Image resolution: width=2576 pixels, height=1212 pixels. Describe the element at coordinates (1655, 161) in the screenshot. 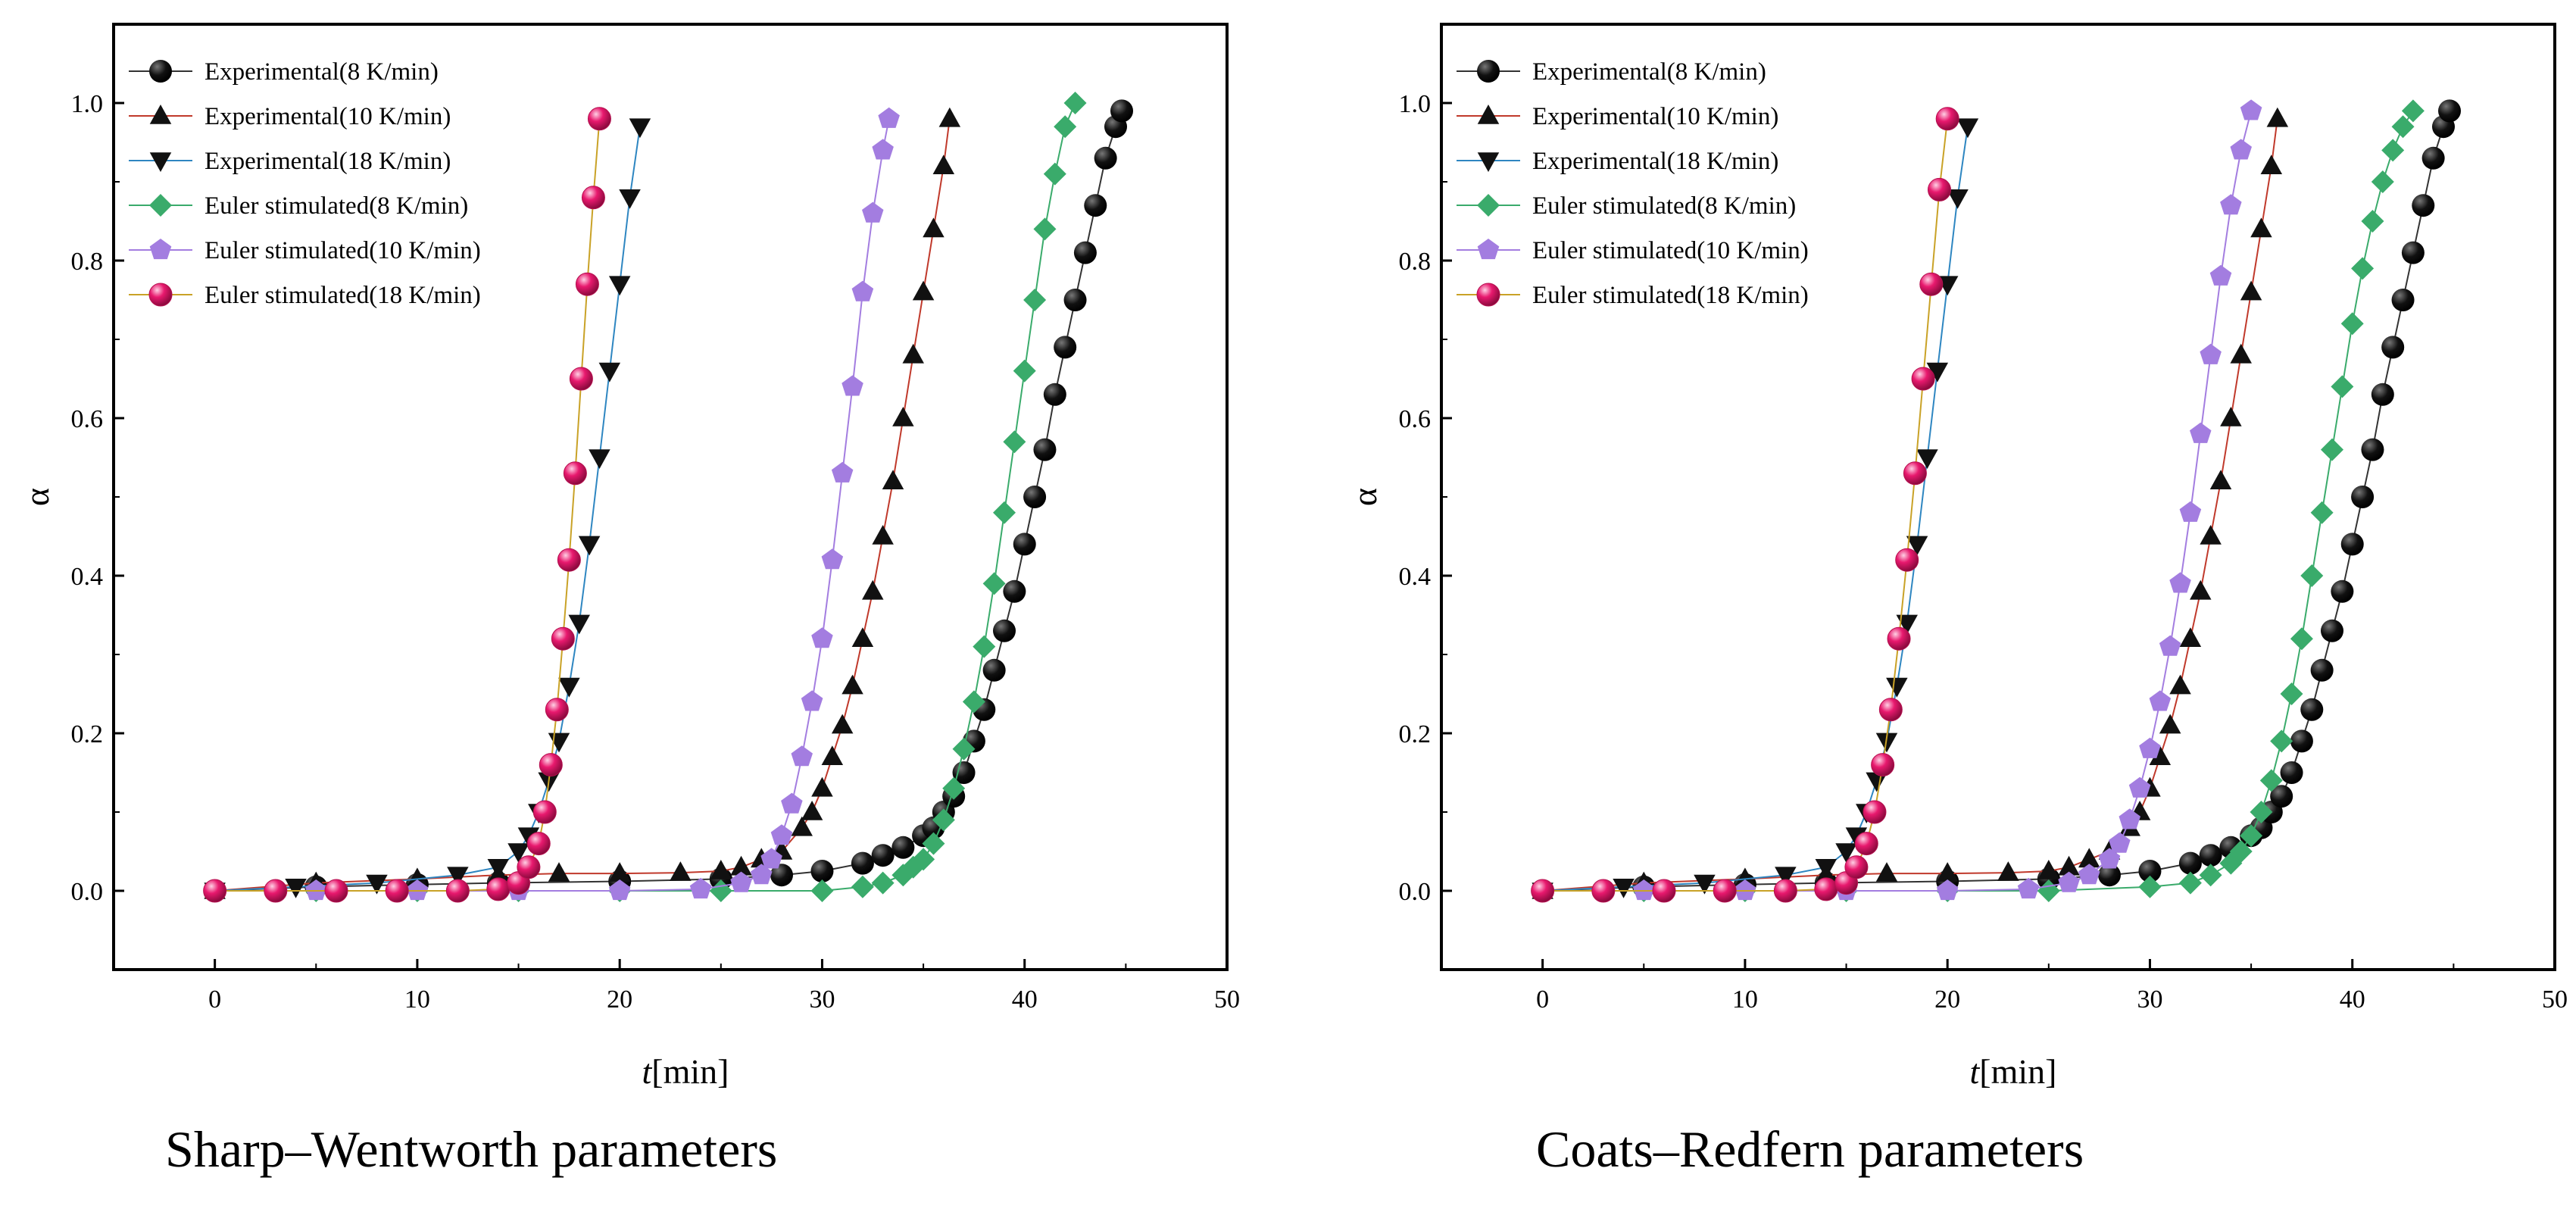

I see `legend-label: Experimental(18 K/min)` at that location.